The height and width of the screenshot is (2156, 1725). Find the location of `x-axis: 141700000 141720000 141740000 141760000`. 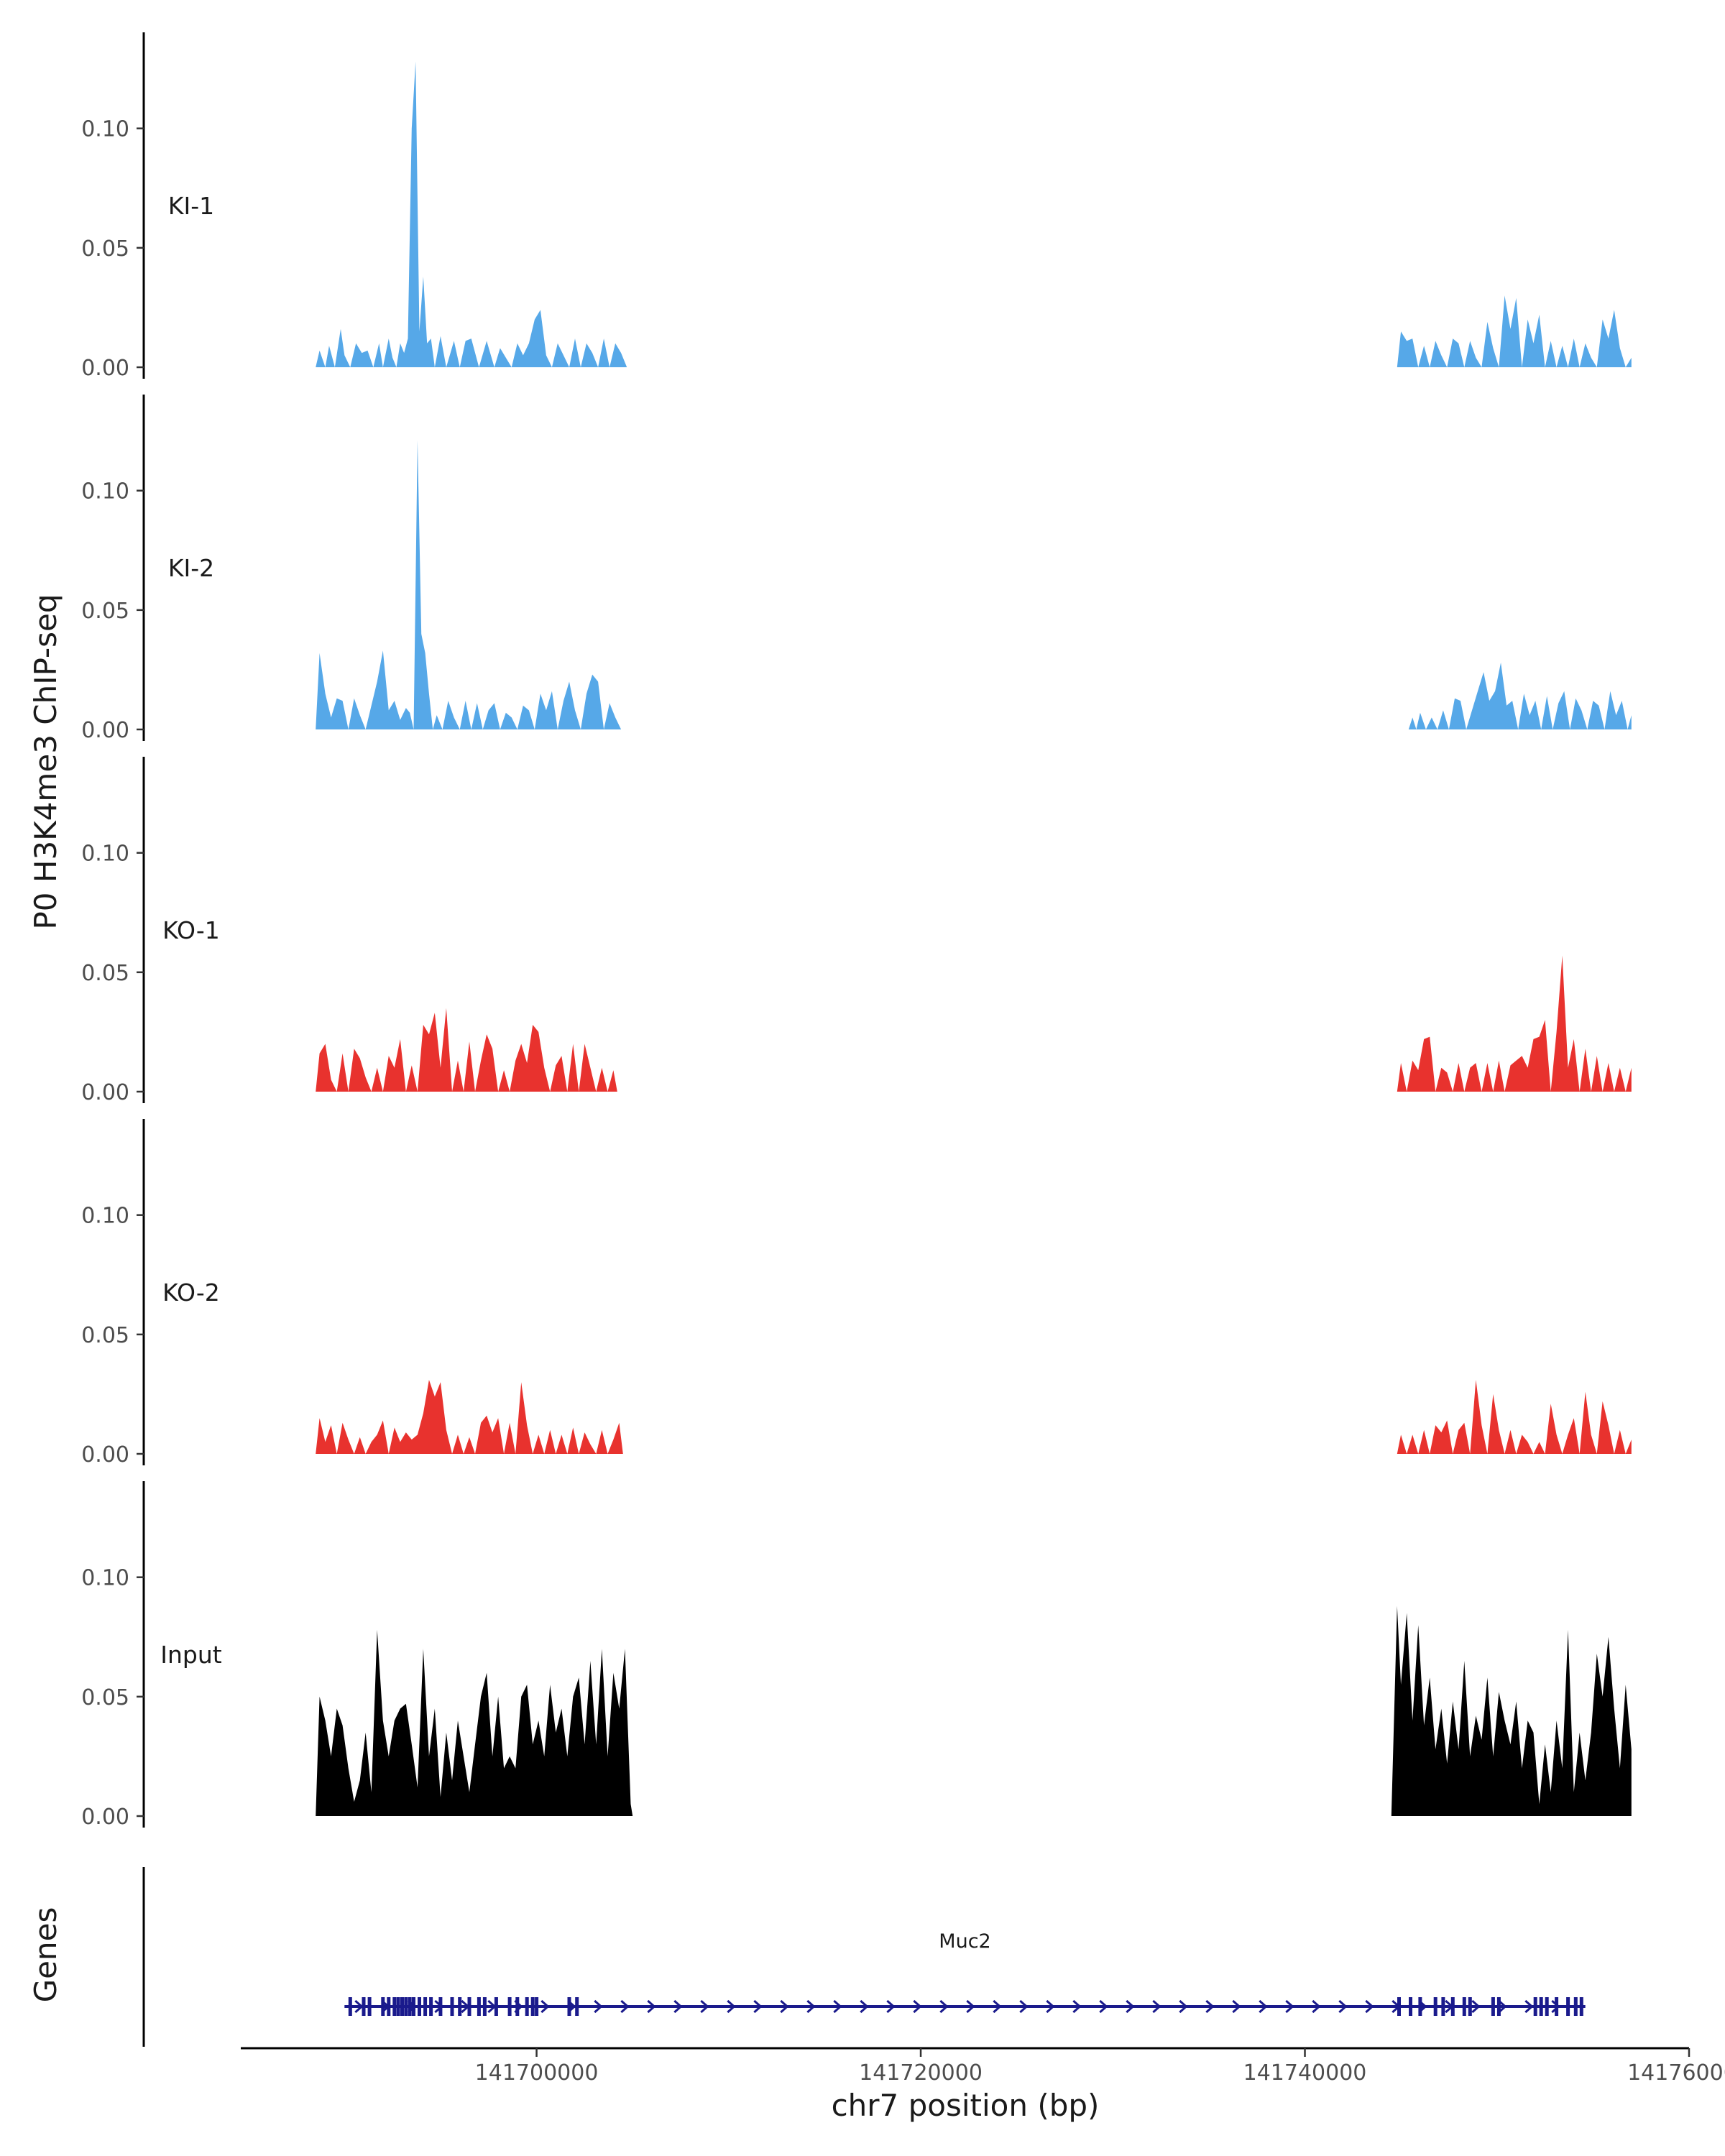

x-axis: 141700000 141720000 141740000 141760000 is located at coordinates (983, 2066).